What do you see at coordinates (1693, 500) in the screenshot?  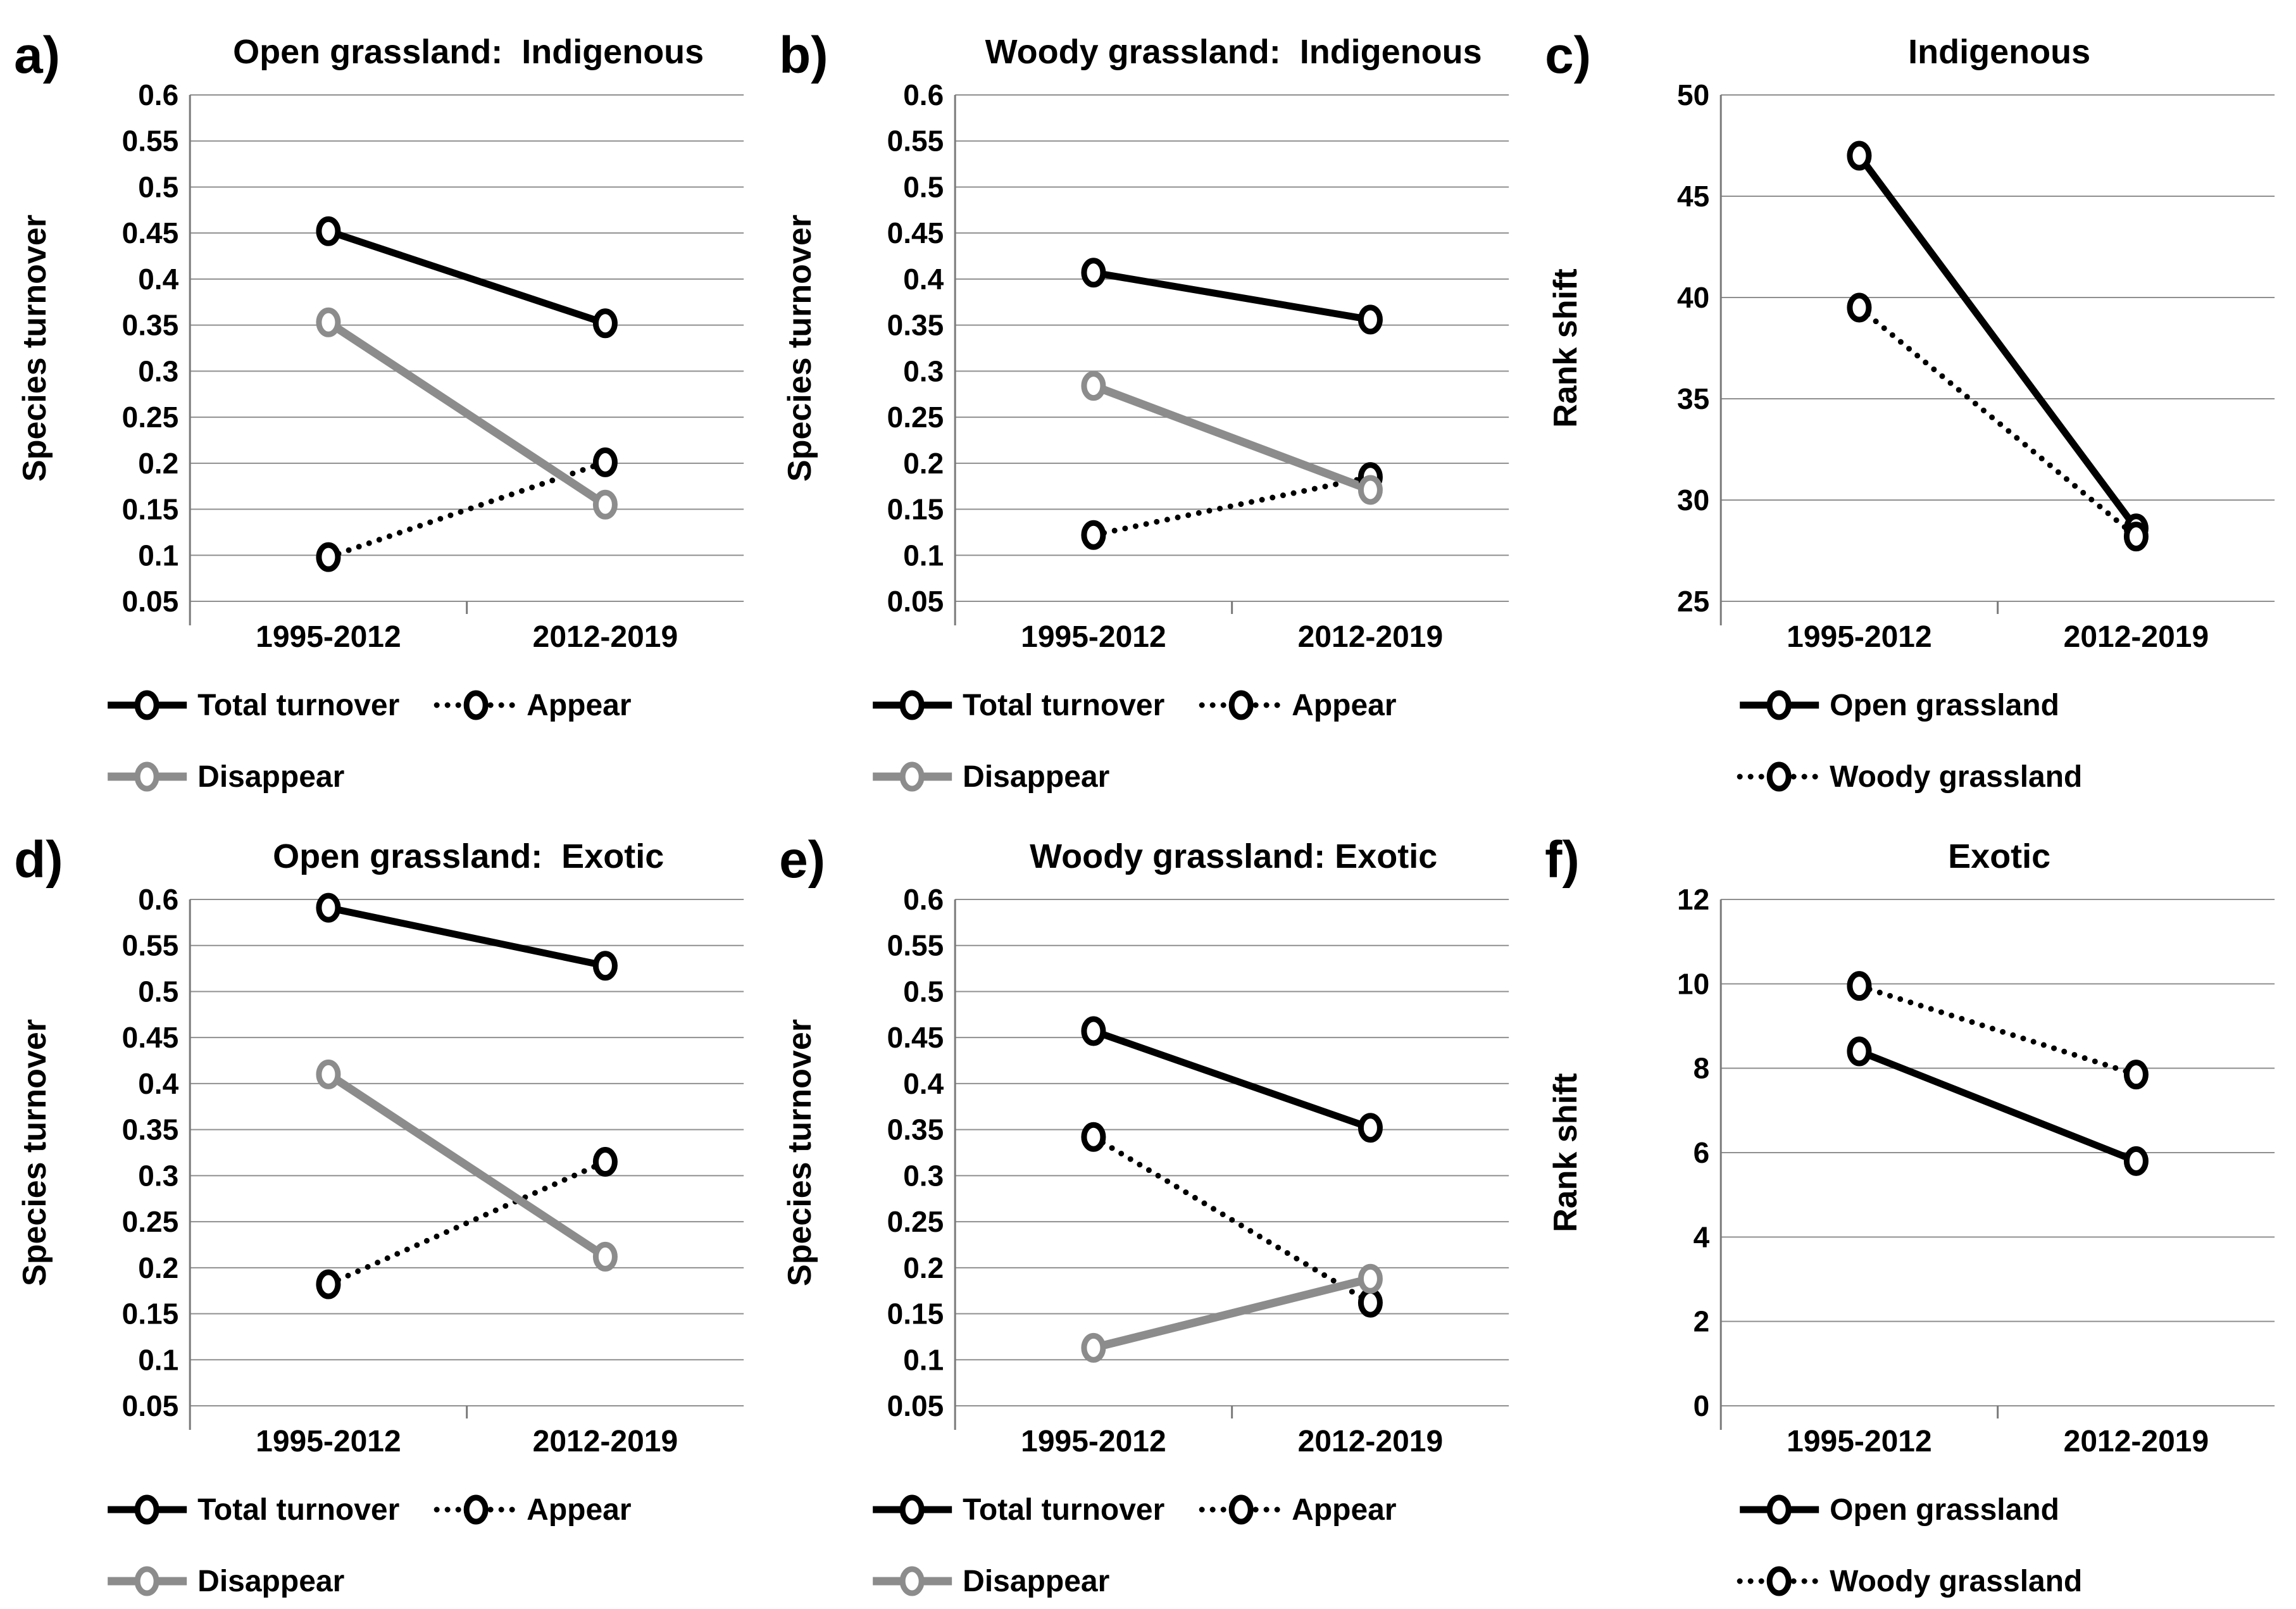 I see `y-tick-label: 30` at bounding box center [1693, 500].